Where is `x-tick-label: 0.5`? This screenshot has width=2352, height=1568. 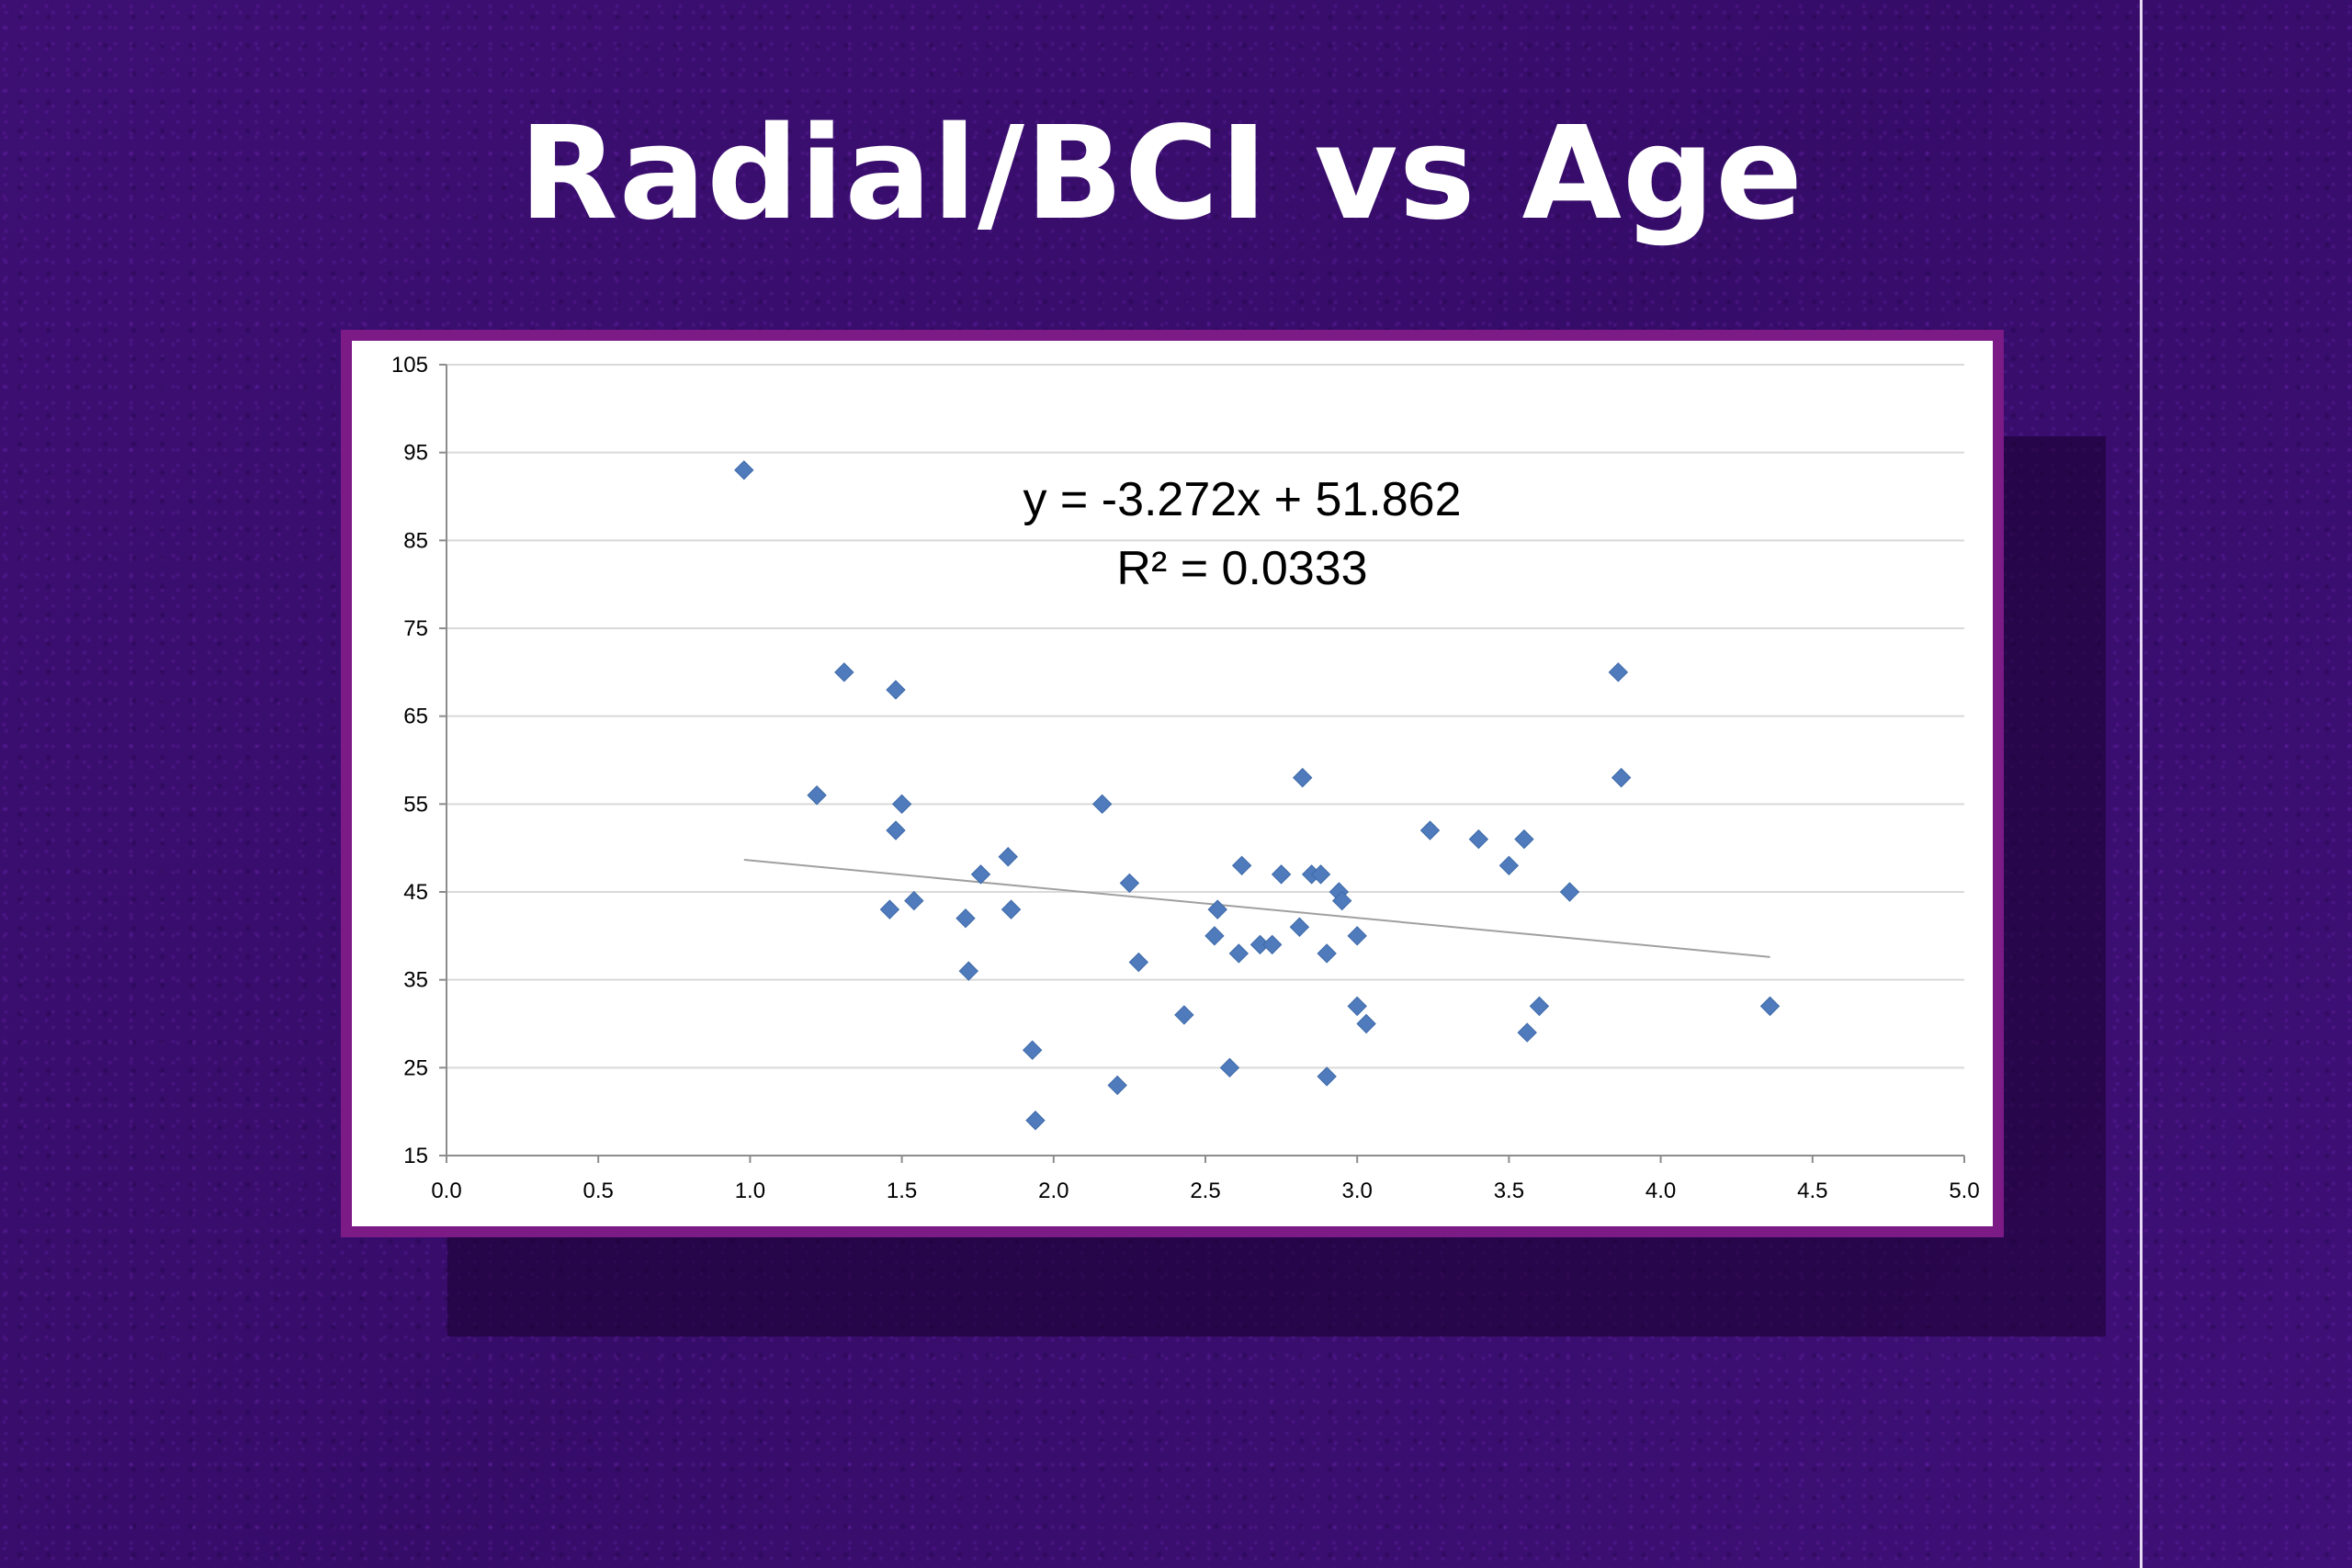
x-tick-label: 0.5 is located at coordinates (598, 1191).